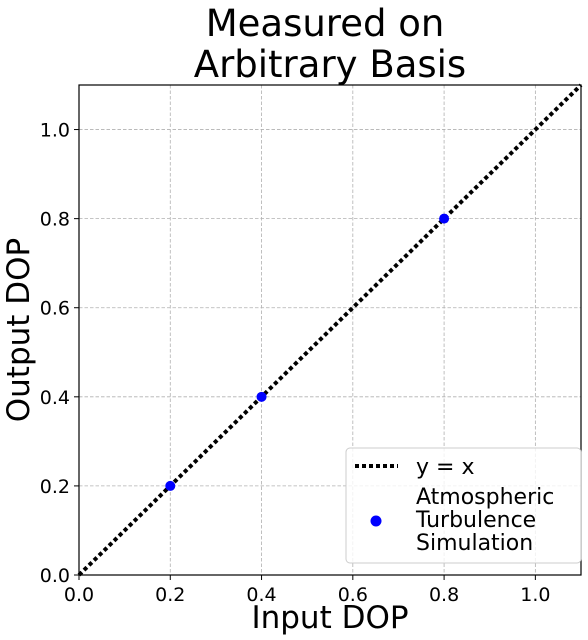 The width and height of the screenshot is (588, 640). What do you see at coordinates (474, 543) in the screenshot?
I see `legend-label-scatter-line-3: Simulation` at bounding box center [474, 543].